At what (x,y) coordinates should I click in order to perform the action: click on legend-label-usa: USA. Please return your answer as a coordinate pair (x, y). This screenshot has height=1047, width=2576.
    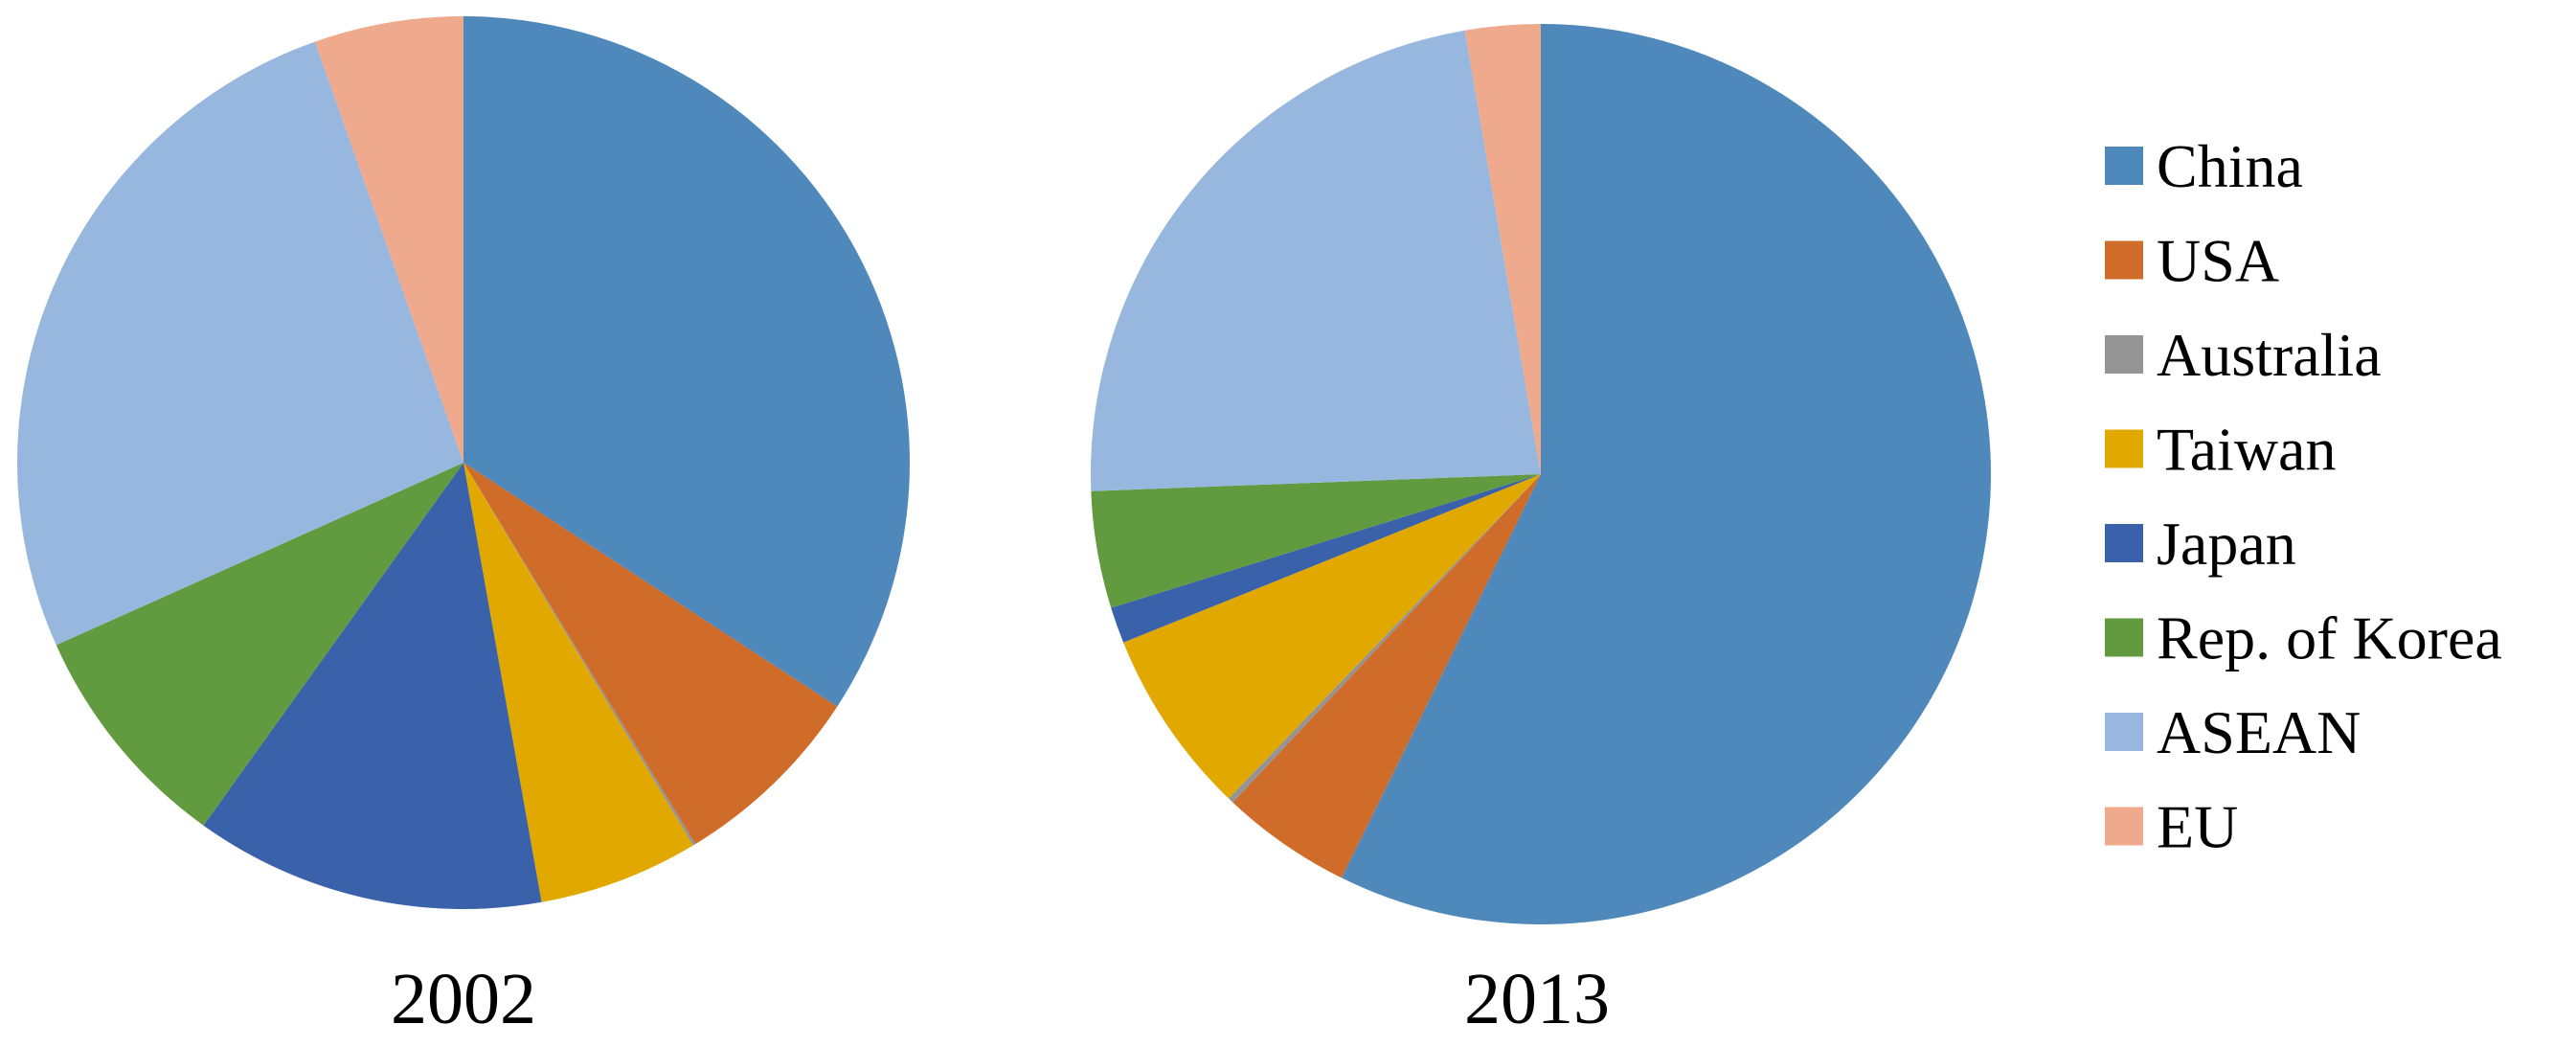
    Looking at the image, I should click on (2218, 261).